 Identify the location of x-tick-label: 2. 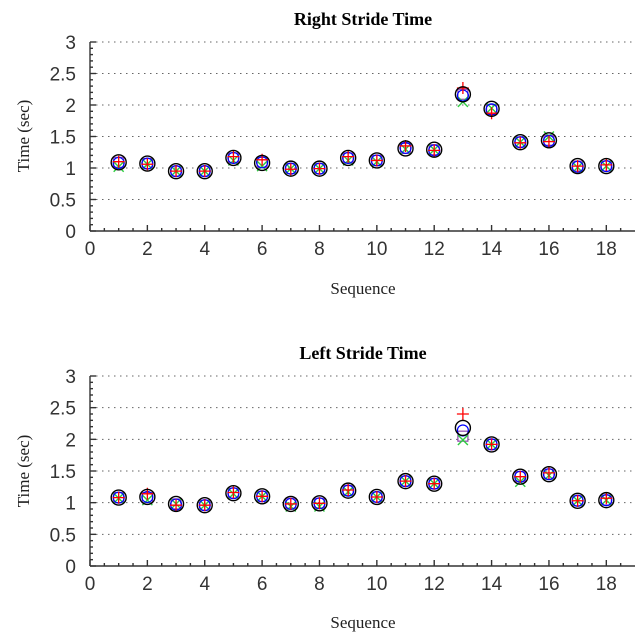
(147, 249).